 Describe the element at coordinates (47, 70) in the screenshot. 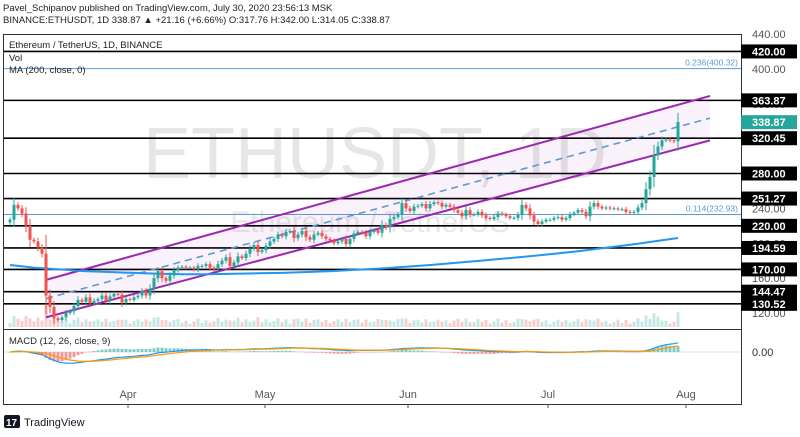

I see `legend-ma: MA (200, close, 0)` at that location.